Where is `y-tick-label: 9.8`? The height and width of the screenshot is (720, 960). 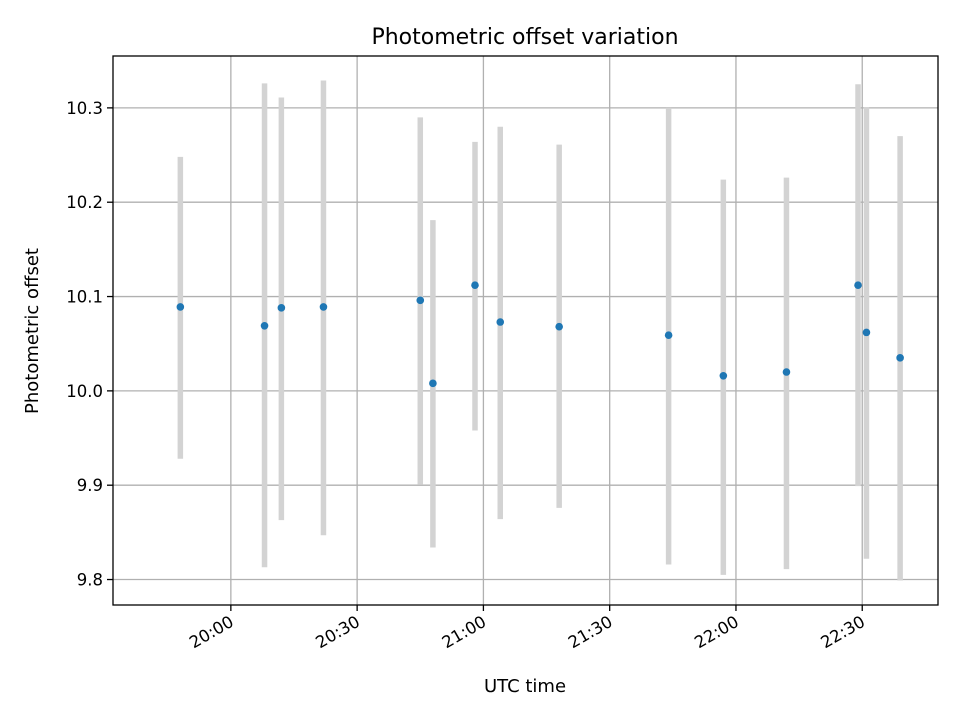
y-tick-label: 9.8 is located at coordinates (90, 580).